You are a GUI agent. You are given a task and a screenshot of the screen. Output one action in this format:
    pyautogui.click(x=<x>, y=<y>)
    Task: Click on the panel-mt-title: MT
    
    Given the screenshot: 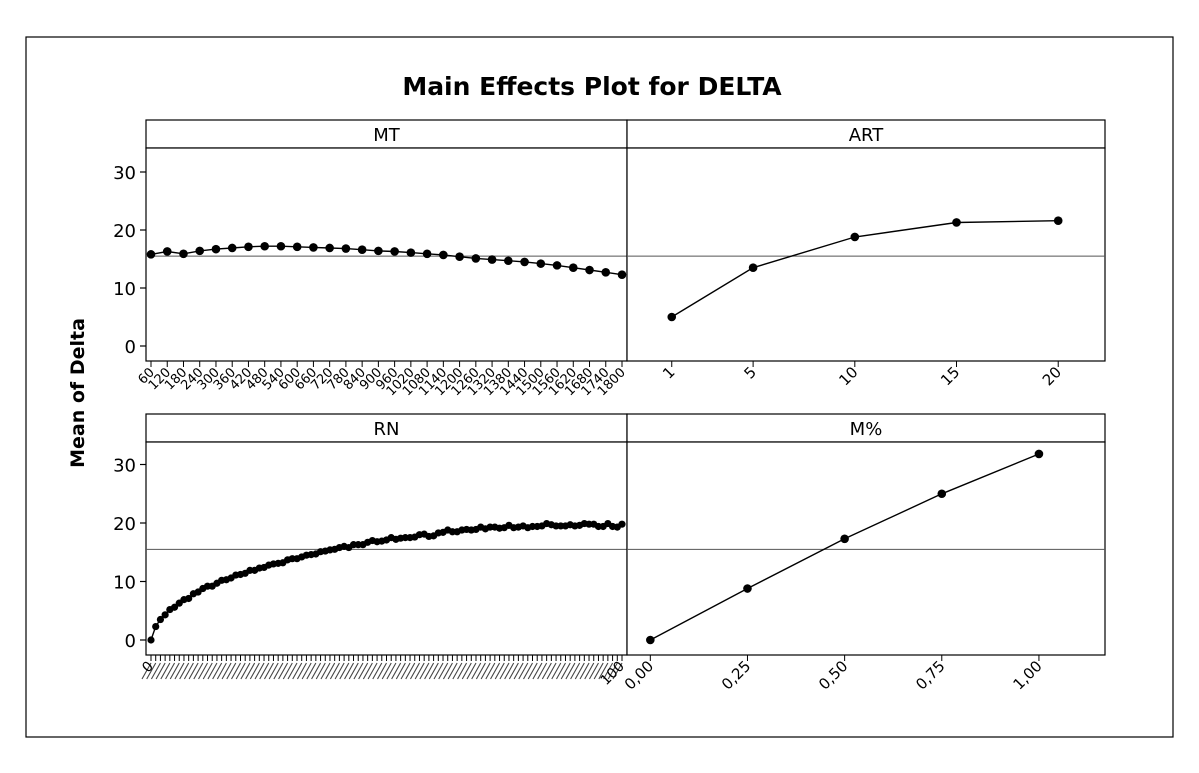 What is the action you would take?
    pyautogui.click(x=387, y=135)
    